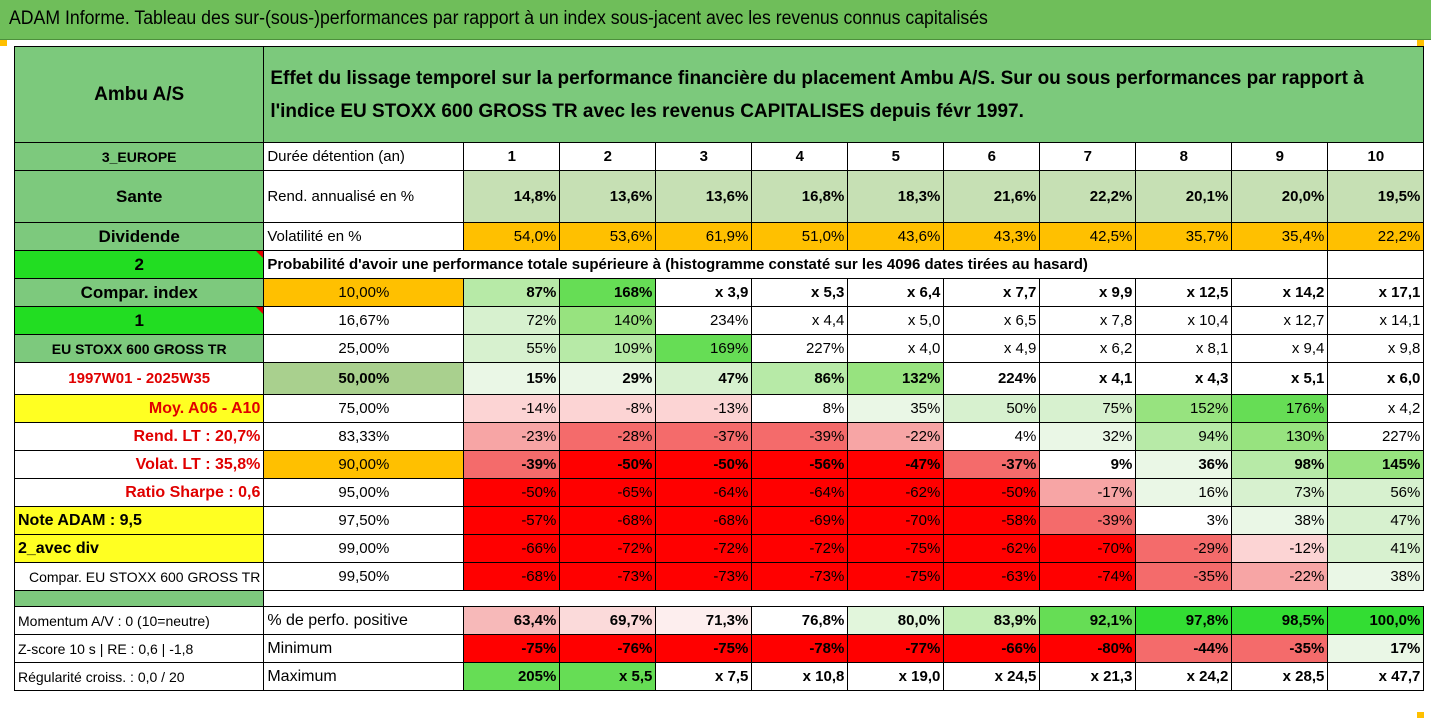 This screenshot has width=1431, height=718. I want to click on stat-cell: -77%, so click(896, 648).